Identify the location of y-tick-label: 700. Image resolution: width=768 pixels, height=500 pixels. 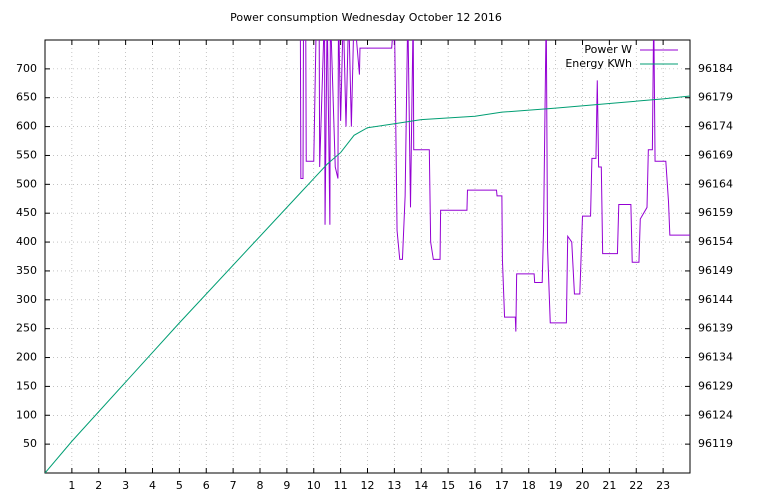
(26, 68).